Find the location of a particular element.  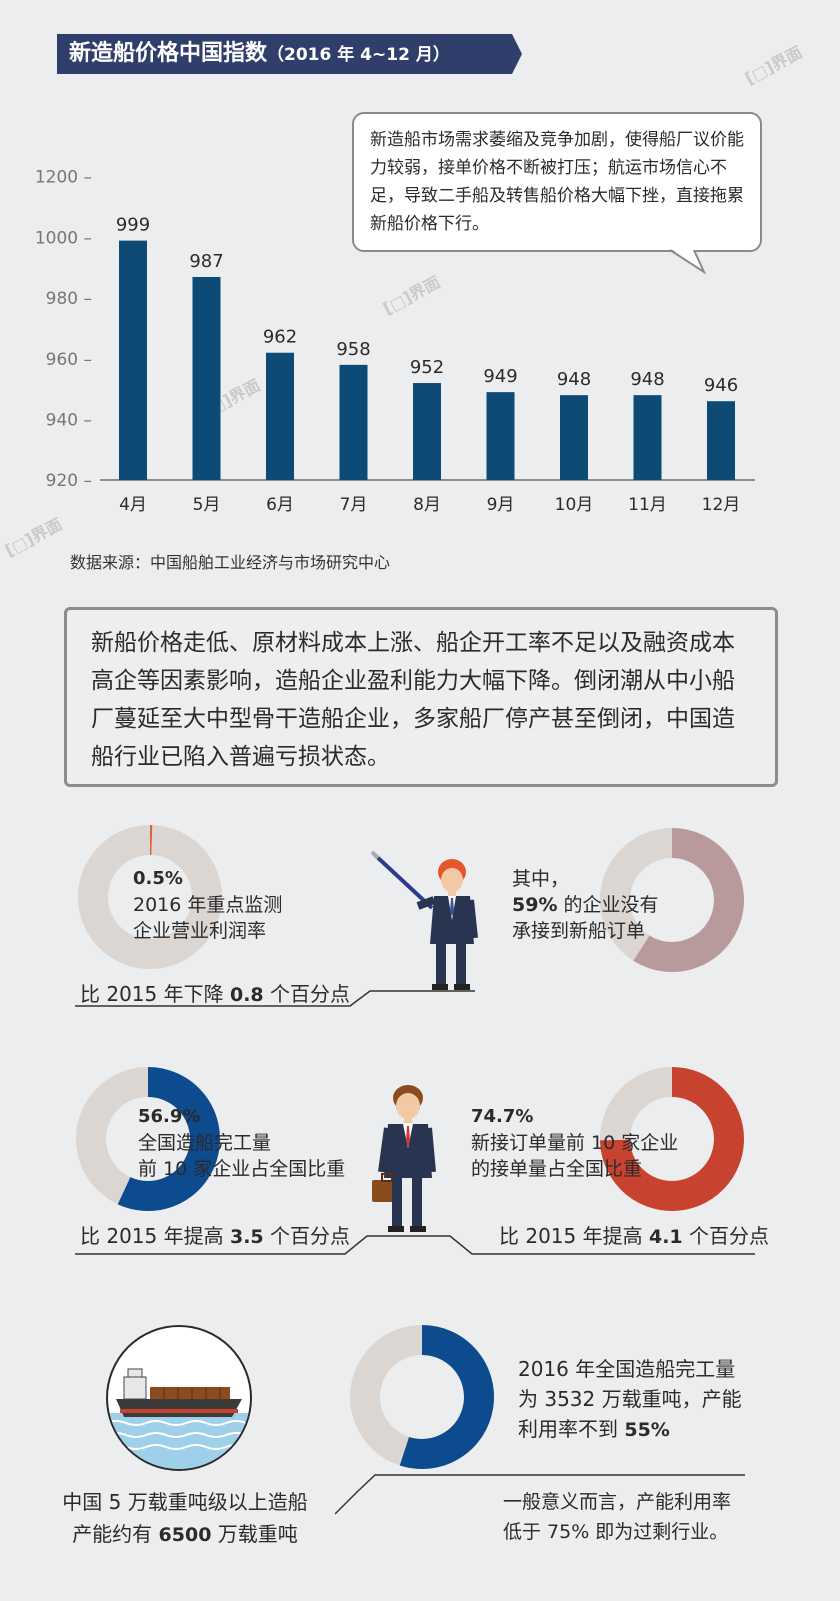

data-source: 数据来源：中国船舶工业经济与市场研究中心 is located at coordinates (230, 562).